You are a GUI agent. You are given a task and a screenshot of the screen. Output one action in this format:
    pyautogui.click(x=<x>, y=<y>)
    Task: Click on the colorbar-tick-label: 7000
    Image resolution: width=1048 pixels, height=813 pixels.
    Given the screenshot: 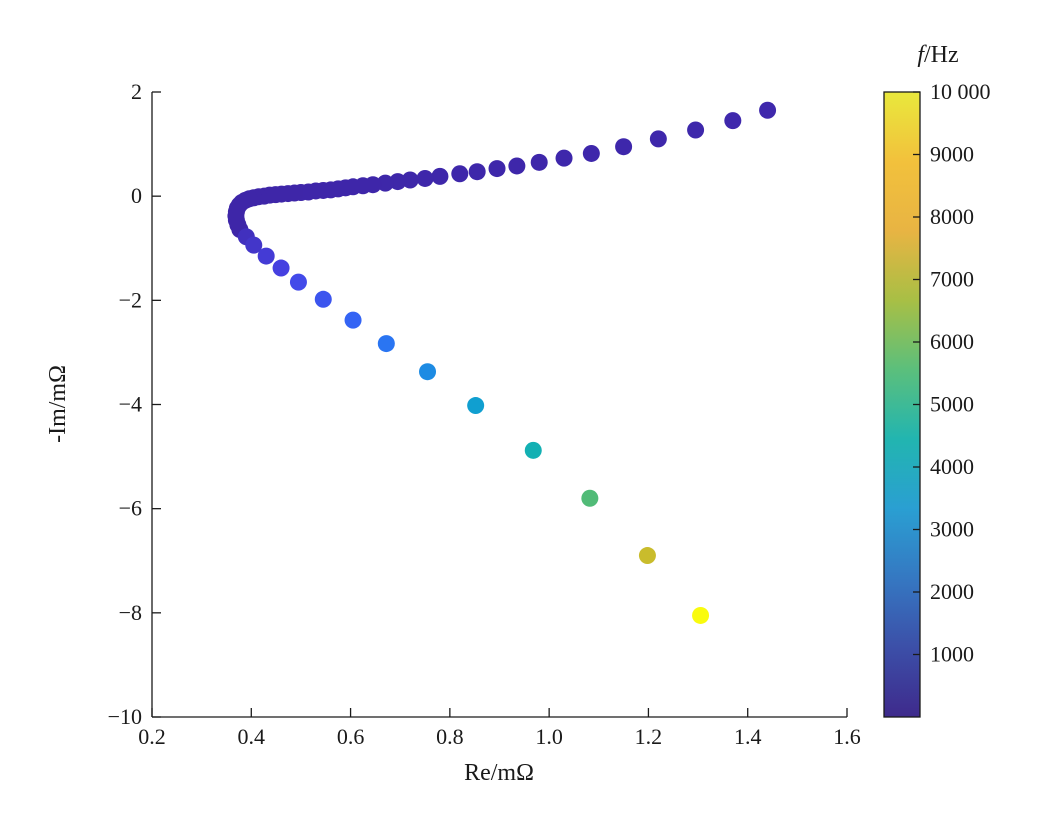 What is the action you would take?
    pyautogui.click(x=952, y=279)
    